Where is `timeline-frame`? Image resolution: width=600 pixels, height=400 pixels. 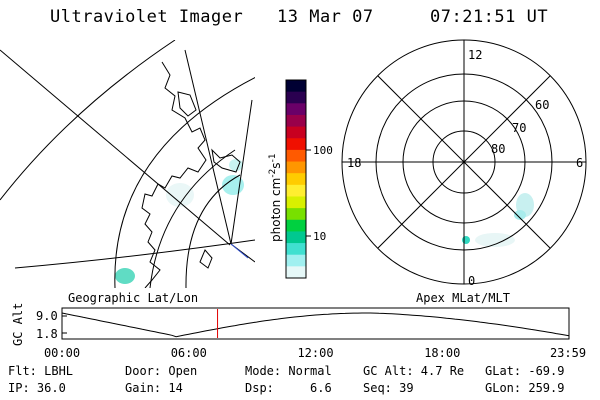
timeline-frame is located at coordinates (315, 323).